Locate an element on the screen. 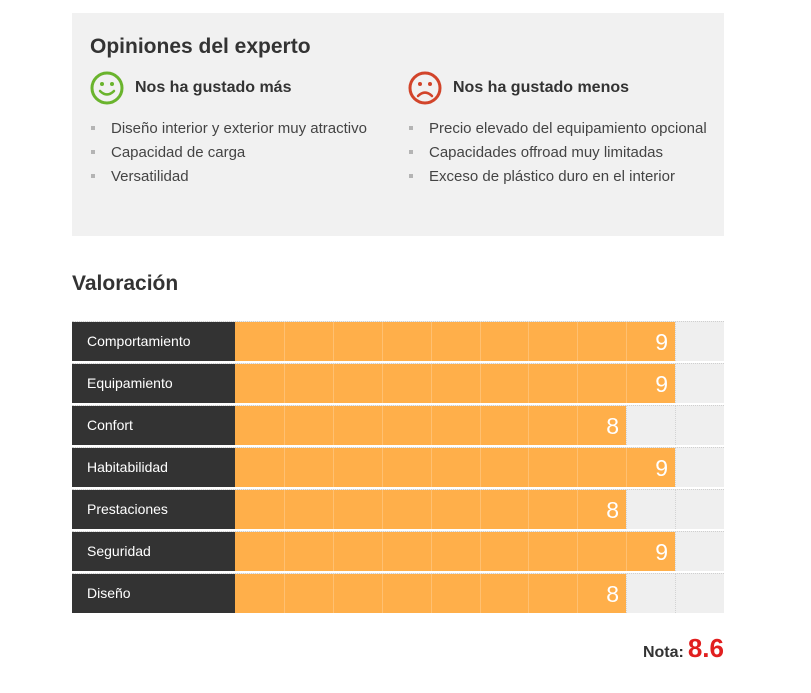 The image size is (811, 693). cons-header: Nos ha gustado menos is located at coordinates (558, 88).